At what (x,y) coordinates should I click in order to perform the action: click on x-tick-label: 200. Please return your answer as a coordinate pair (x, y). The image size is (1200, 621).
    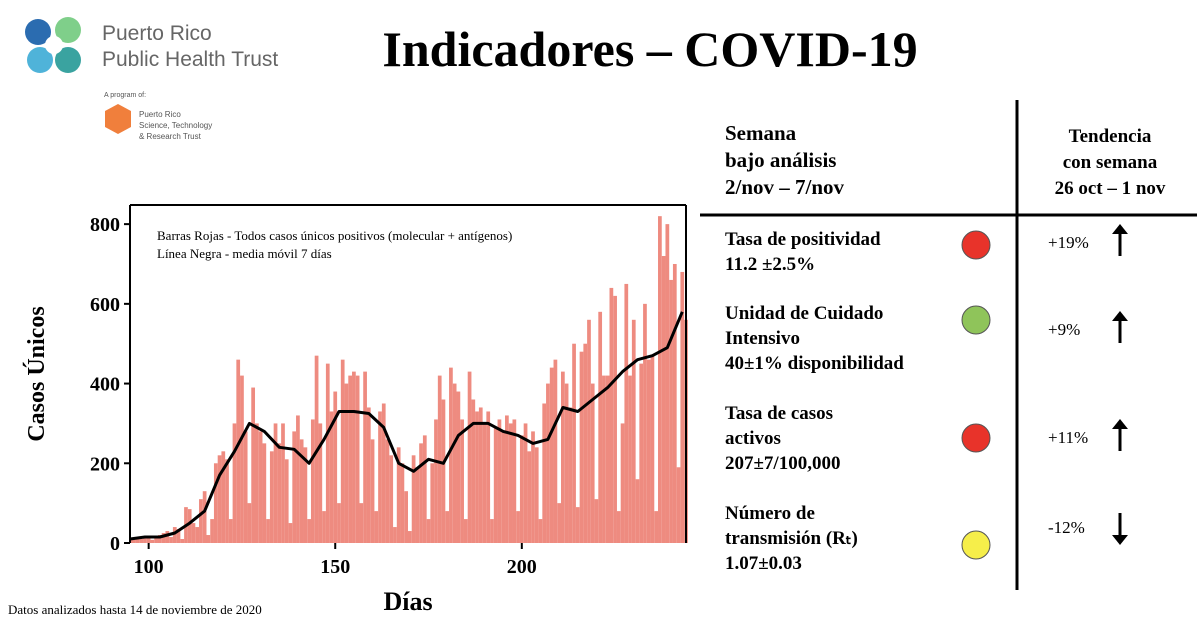
    Looking at the image, I should click on (522, 567).